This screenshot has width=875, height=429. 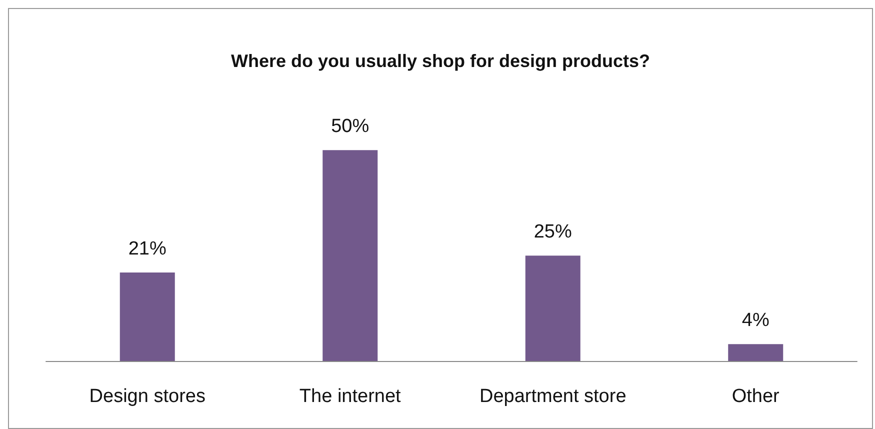 What do you see at coordinates (147, 249) in the screenshot?
I see `data-label: 21%` at bounding box center [147, 249].